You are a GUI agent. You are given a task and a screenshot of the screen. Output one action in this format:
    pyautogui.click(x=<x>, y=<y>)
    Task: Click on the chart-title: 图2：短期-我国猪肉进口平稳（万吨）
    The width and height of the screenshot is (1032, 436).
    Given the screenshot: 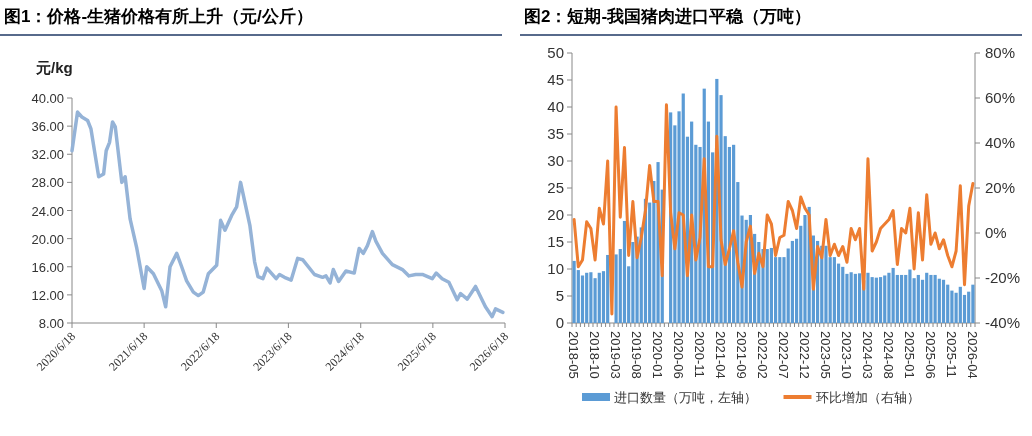 What is the action you would take?
    pyautogui.click(x=668, y=16)
    